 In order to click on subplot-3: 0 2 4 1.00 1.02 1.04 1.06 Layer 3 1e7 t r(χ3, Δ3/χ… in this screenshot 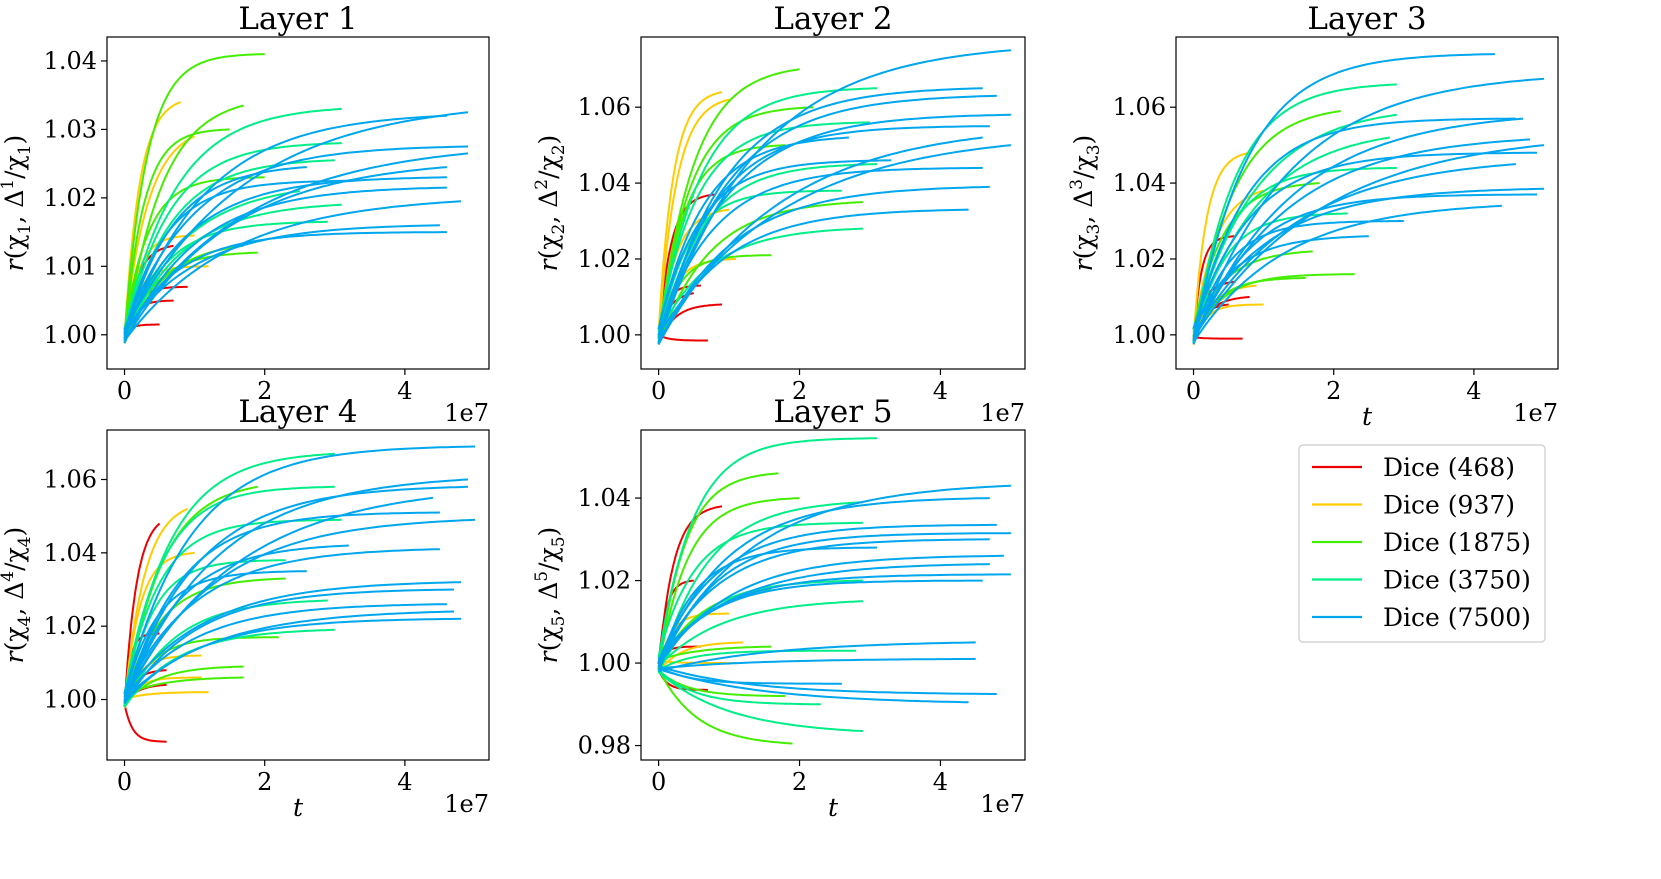, I will do `click(1313, 216)`.